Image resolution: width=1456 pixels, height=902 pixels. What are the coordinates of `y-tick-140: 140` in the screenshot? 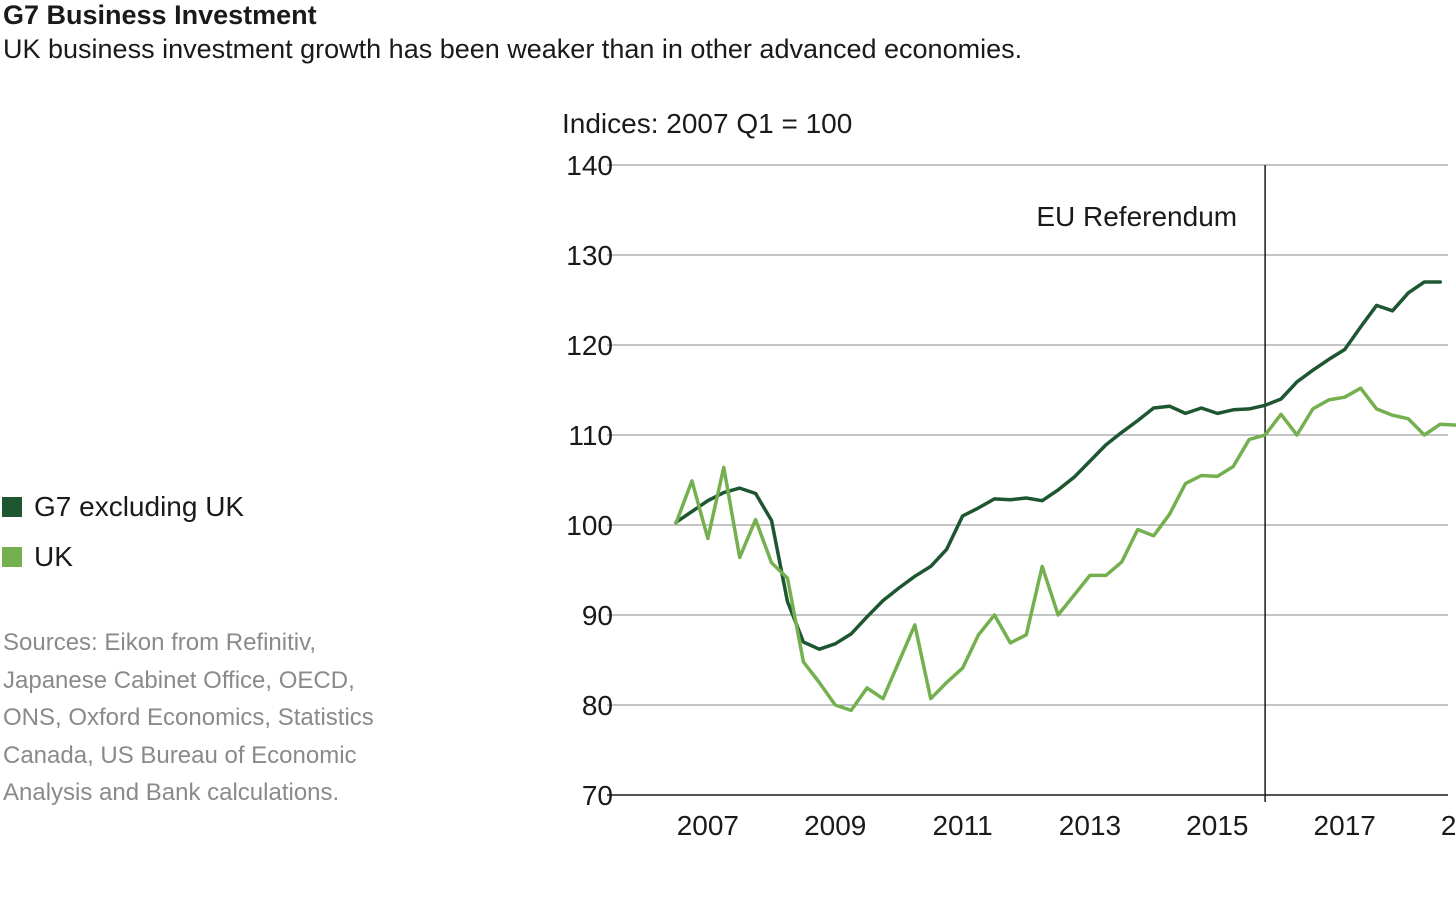 It's located at (589, 165).